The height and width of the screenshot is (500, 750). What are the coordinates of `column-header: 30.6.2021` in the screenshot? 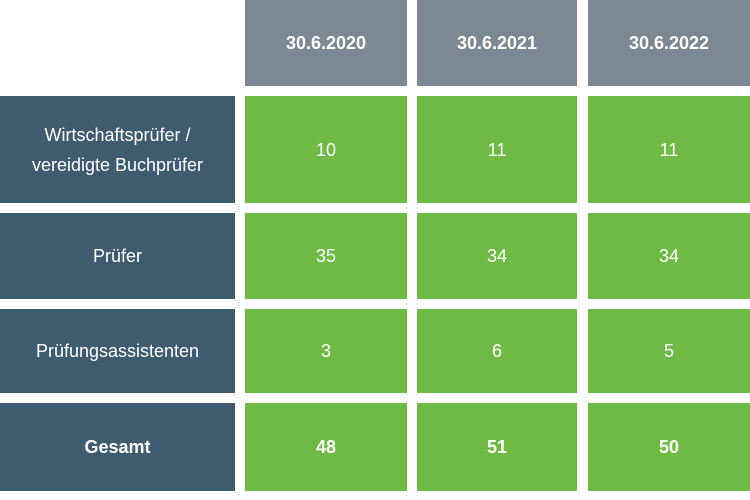 It's located at (497, 43).